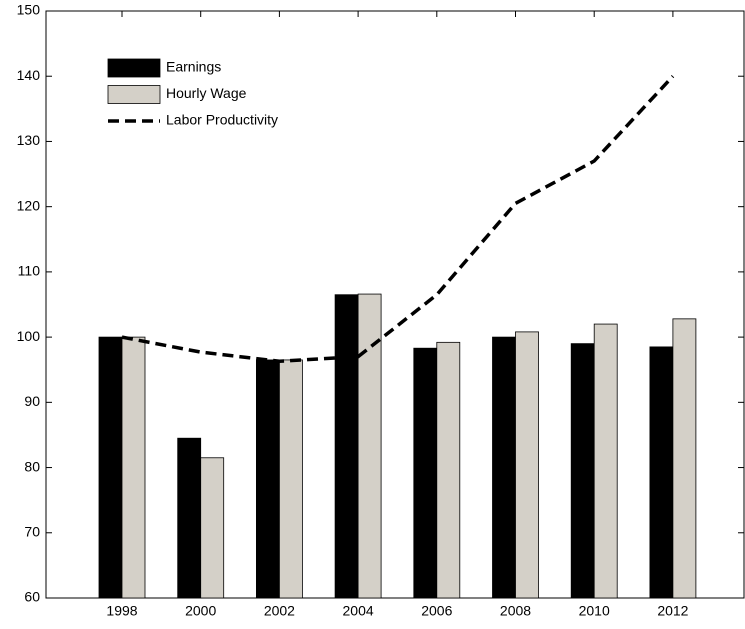  I want to click on y-tick-label: 70, so click(32, 531).